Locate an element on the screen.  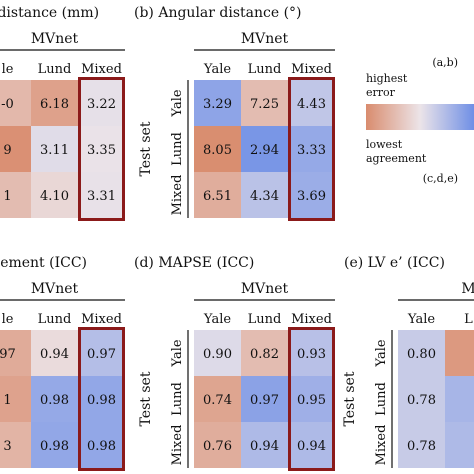
legend-low-label-1: lowest is located at coordinates (384, 144).